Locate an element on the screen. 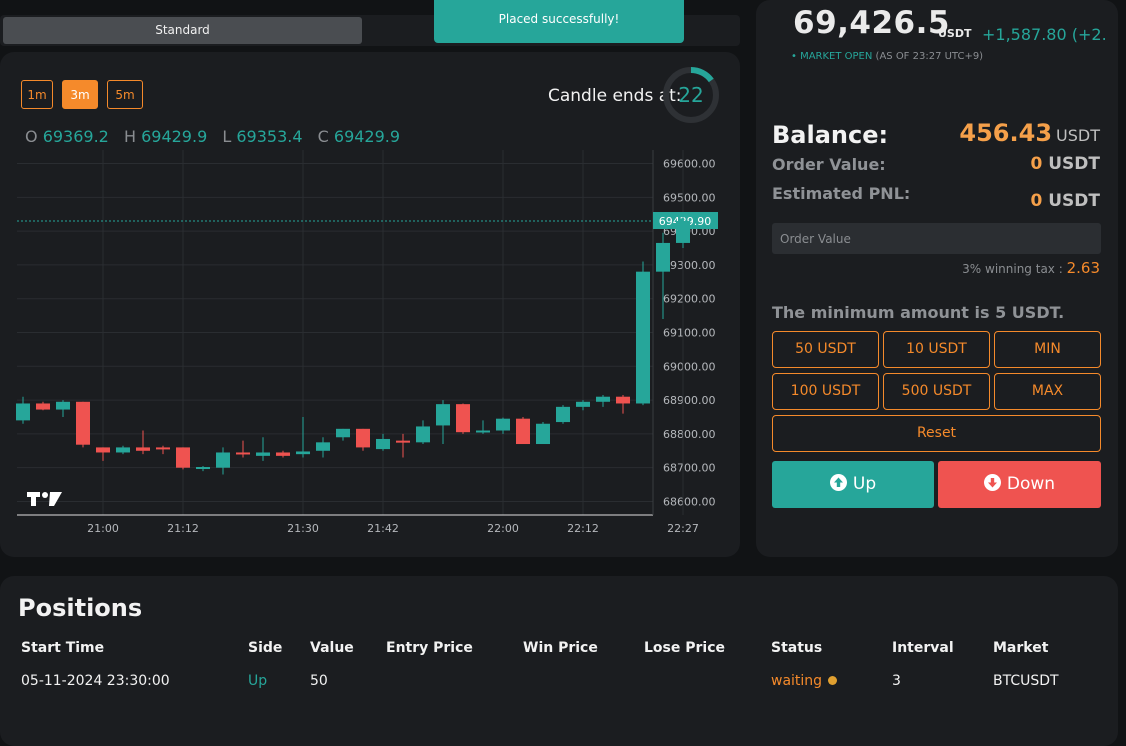 This screenshot has width=1126, height=746. order-value-amount: 0 is located at coordinates (1036, 164).